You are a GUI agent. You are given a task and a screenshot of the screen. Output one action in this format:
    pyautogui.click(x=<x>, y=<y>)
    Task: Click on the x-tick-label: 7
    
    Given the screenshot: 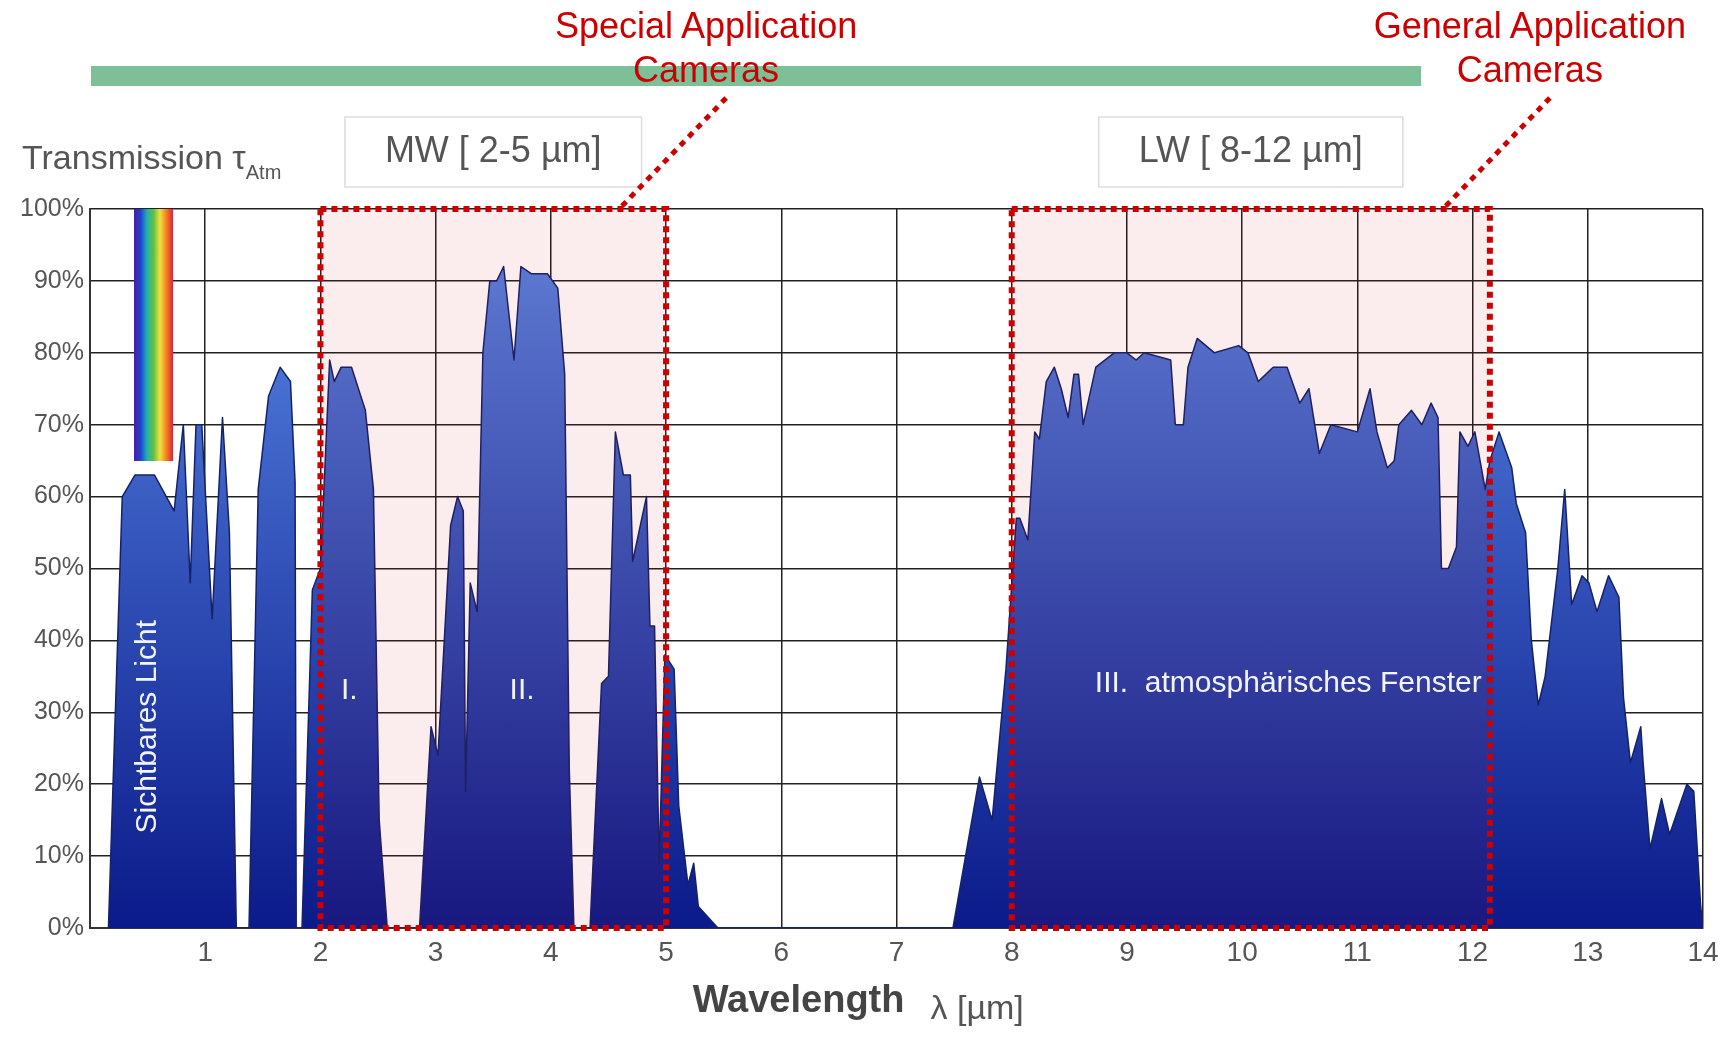 What is the action you would take?
    pyautogui.click(x=896, y=951)
    